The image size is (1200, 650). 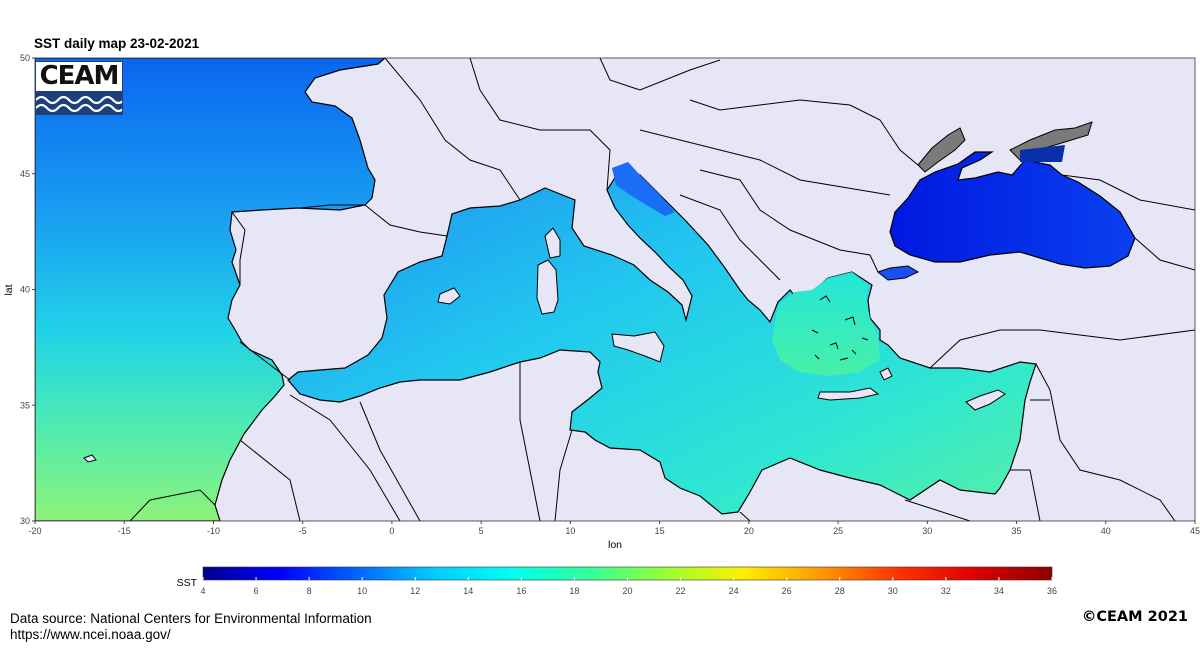 I want to click on data-source-url: https://www.ncei.noaa.gov/, so click(x=90, y=634).